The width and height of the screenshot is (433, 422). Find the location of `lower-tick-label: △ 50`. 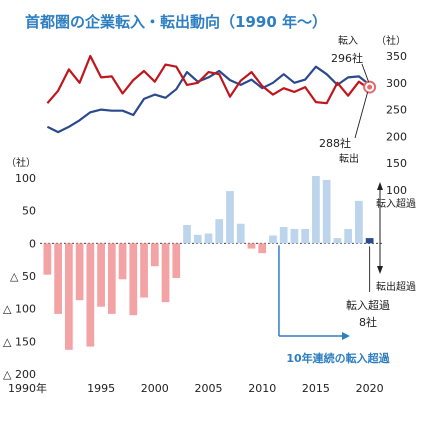

lower-tick-label: △ 50 is located at coordinates (23, 276).